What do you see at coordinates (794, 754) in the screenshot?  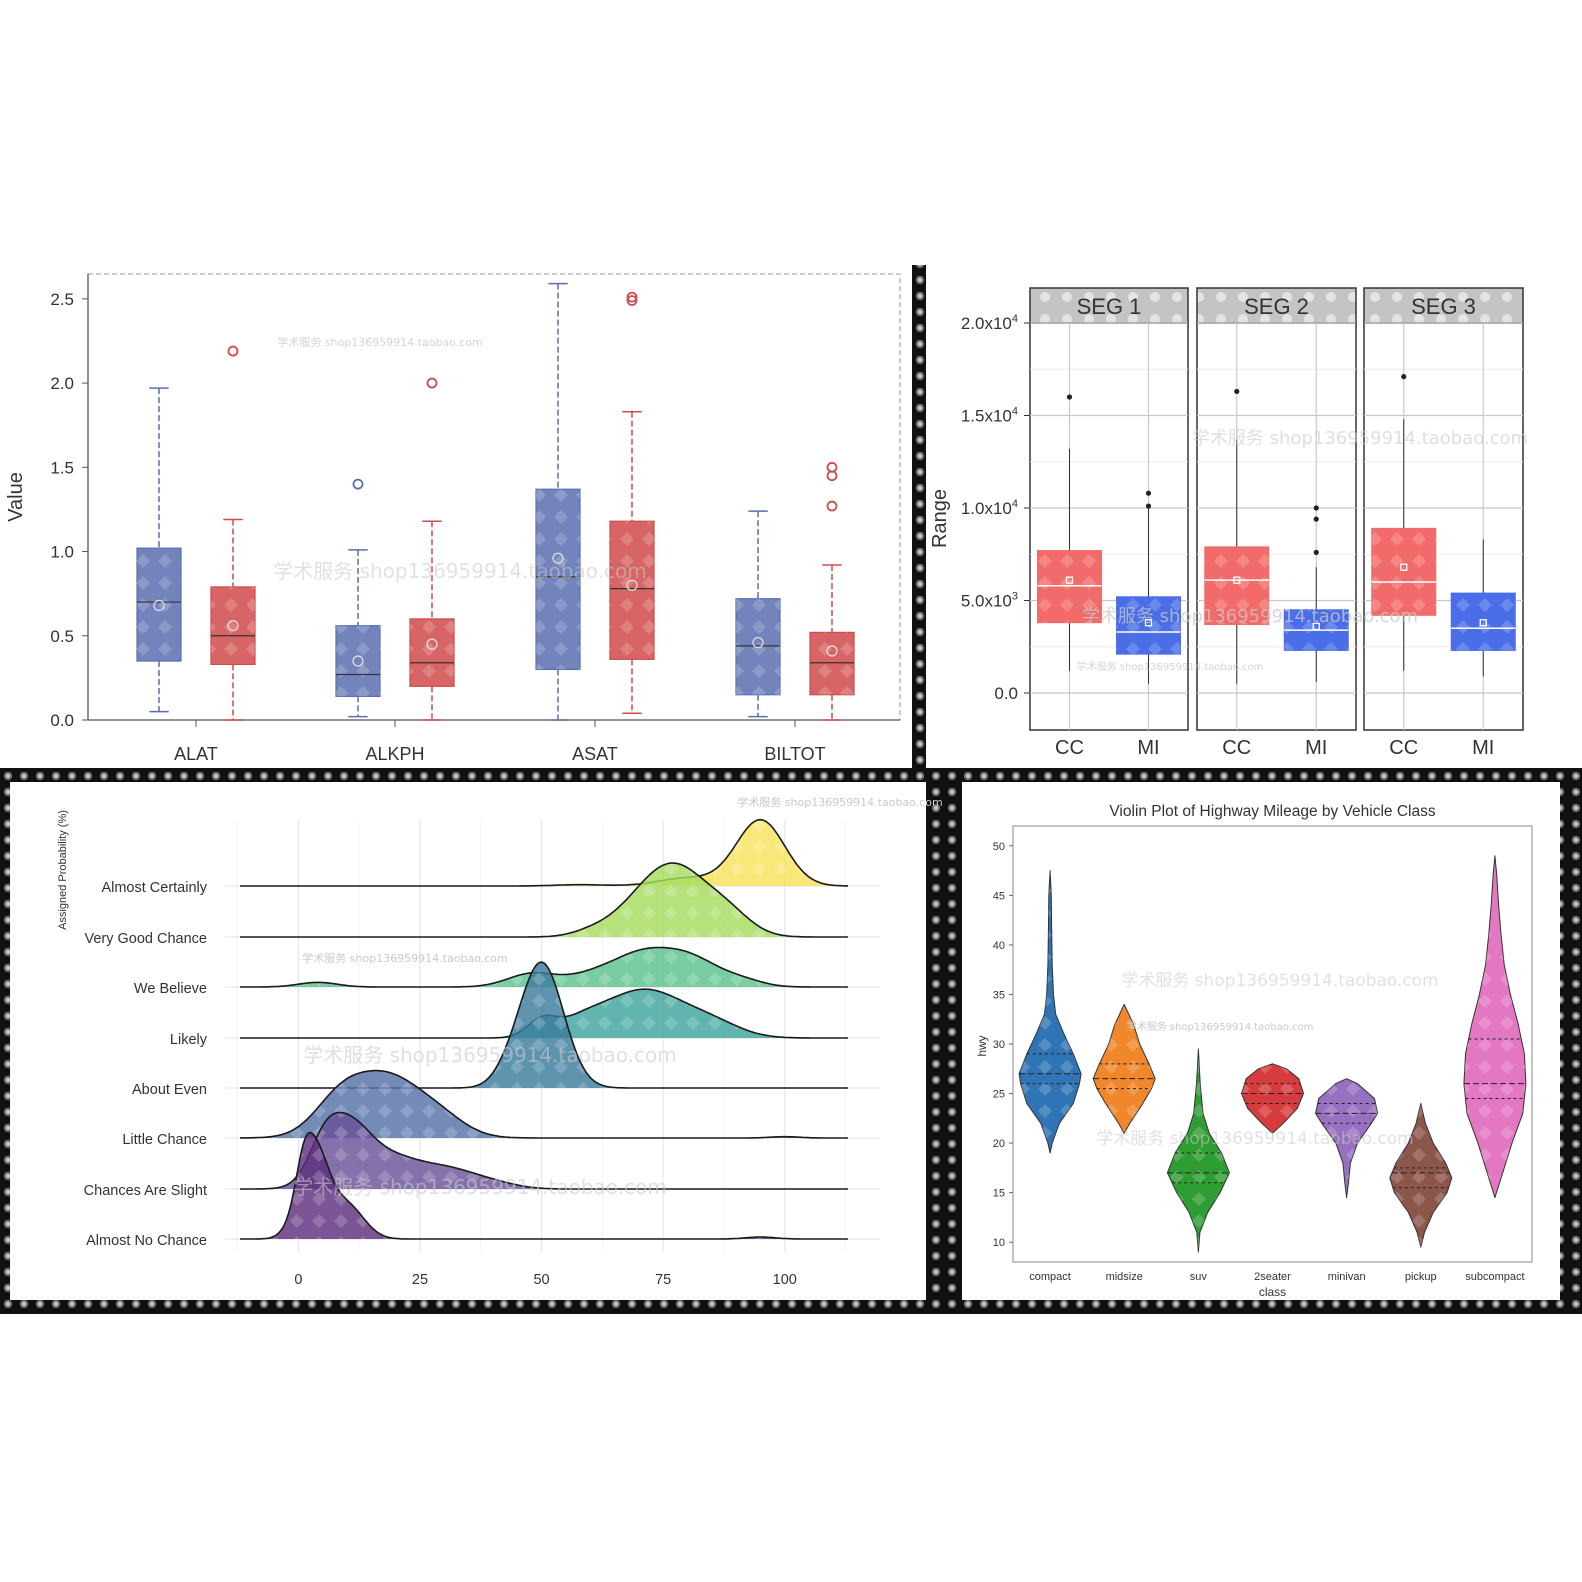 I see `x-tick-label-biltot: BILTOT` at bounding box center [794, 754].